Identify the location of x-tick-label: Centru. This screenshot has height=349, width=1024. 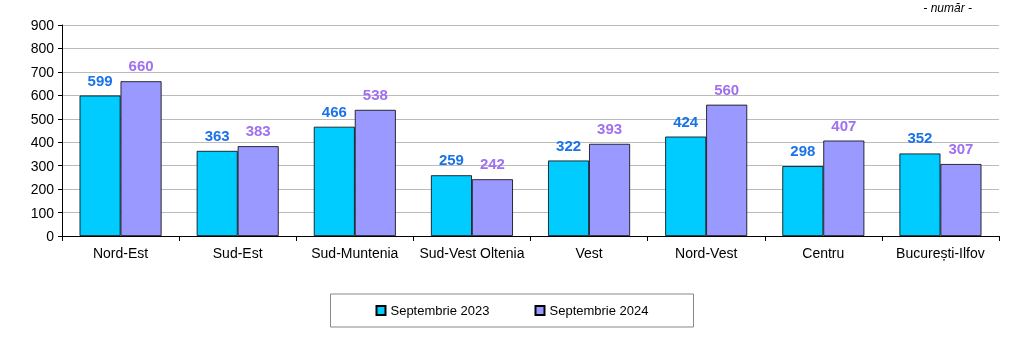
(823, 252).